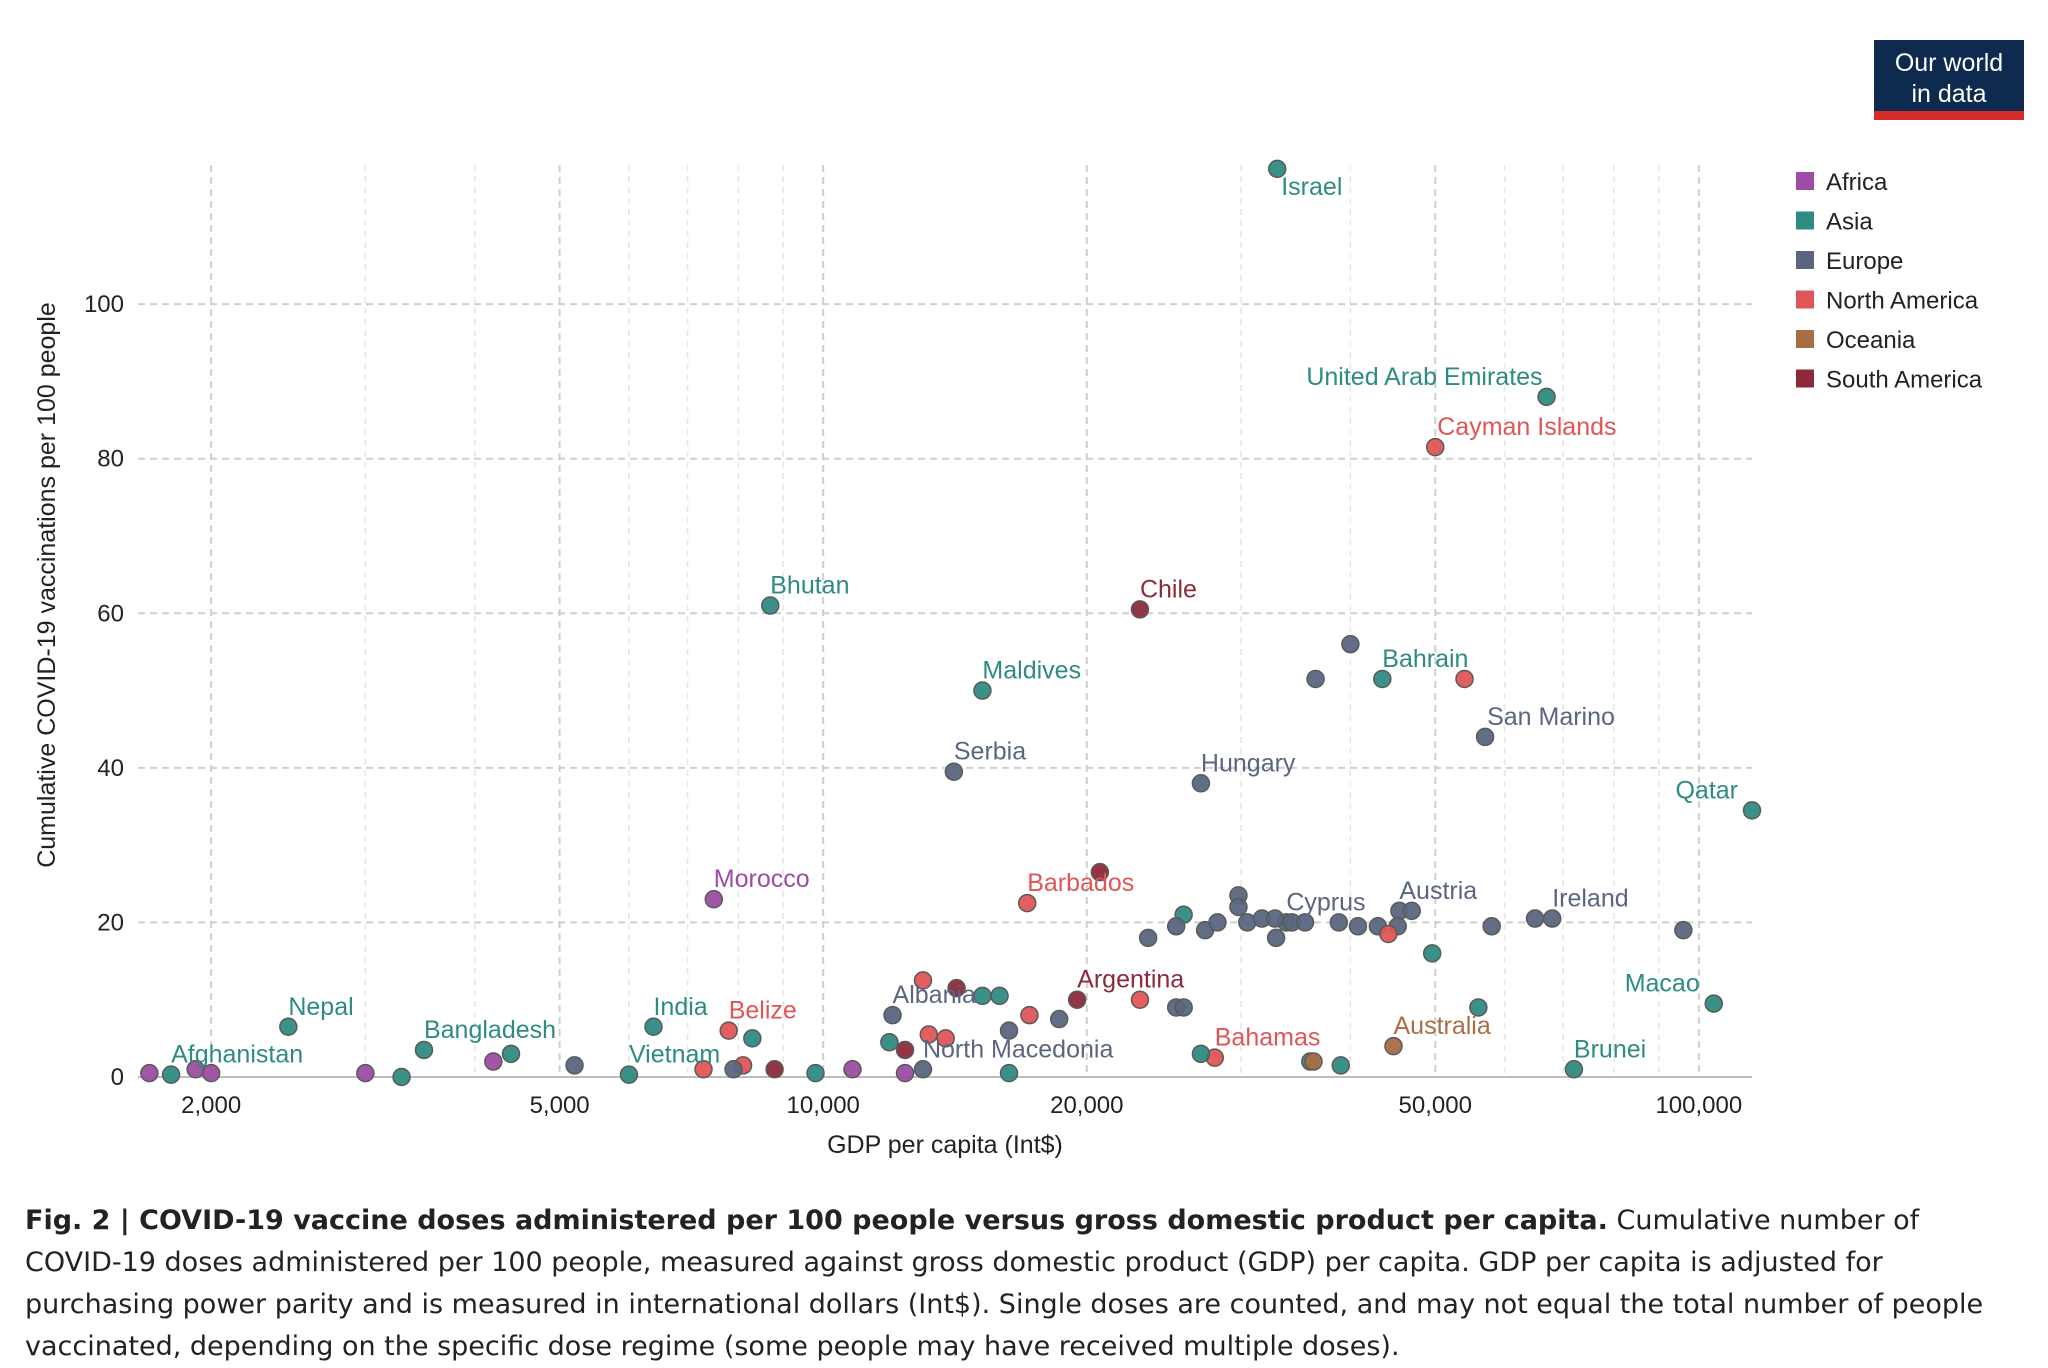  Describe the element at coordinates (990, 752) in the screenshot. I see `point-label: Serbia` at that location.